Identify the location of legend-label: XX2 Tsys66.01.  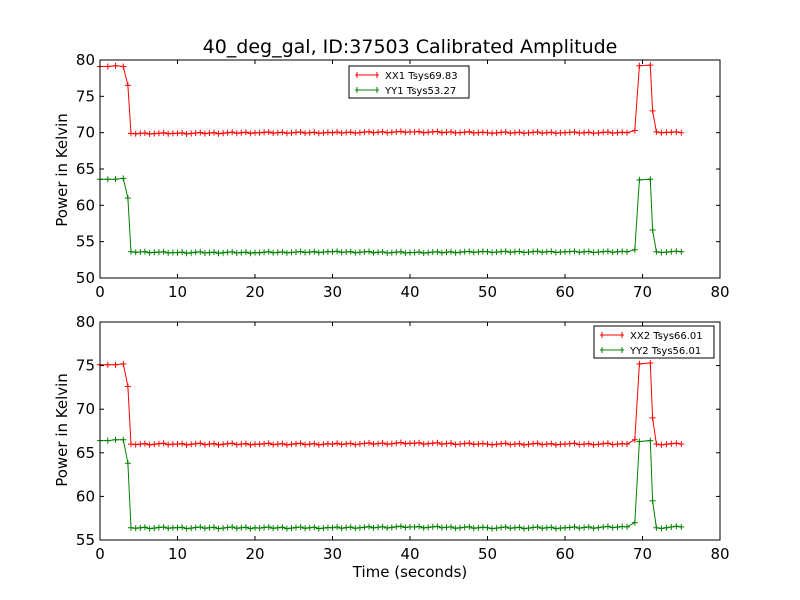
(666, 336).